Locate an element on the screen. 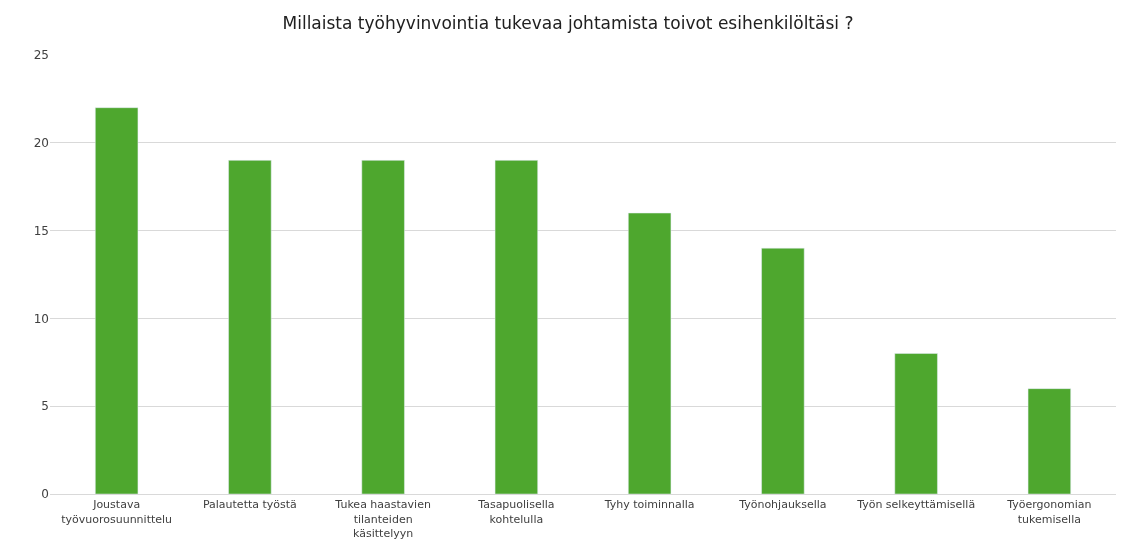 Image resolution: width=1136 pixels, height=554 pixels. x-tick-label: Tyhy toiminnalla is located at coordinates (649, 505).